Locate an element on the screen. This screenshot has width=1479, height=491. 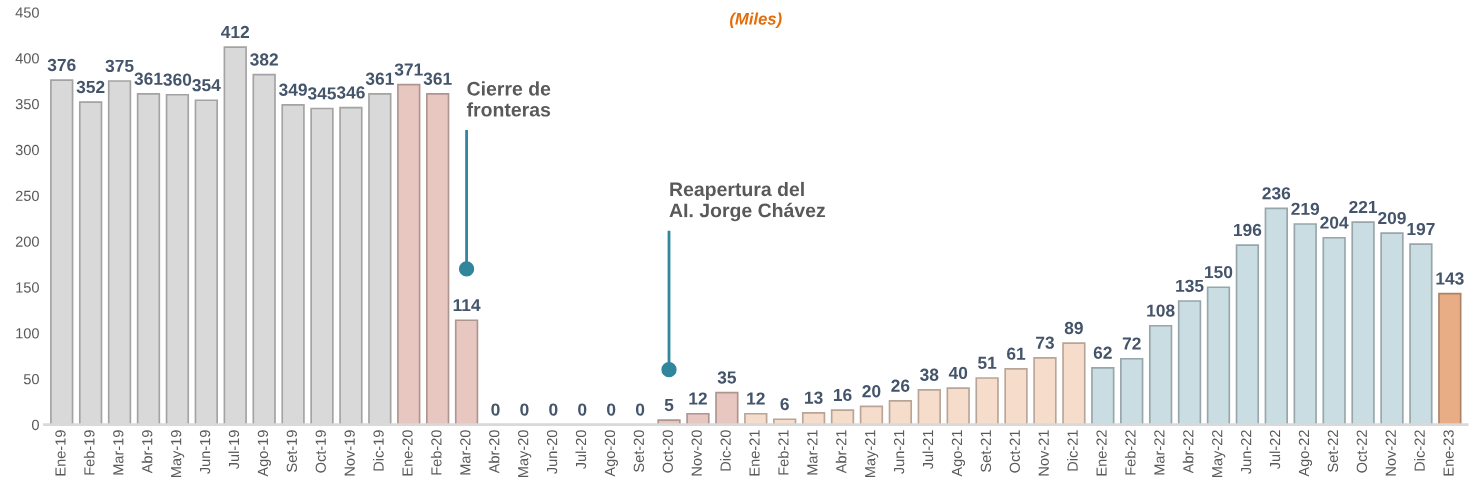
annotation: Reapertura del AI. Jorge Chávez is located at coordinates (747, 201).